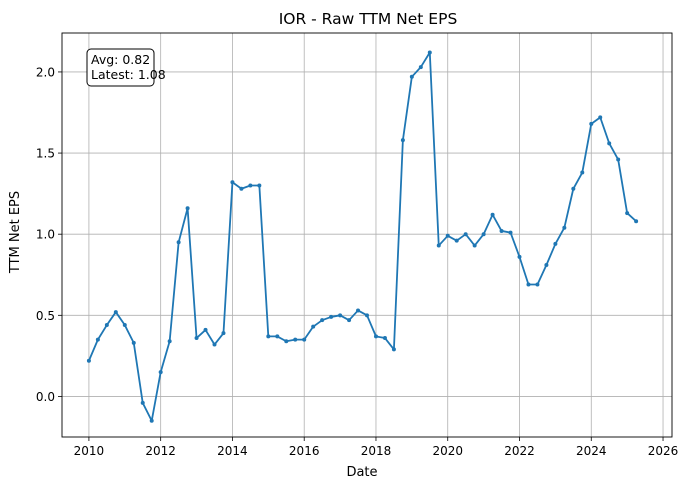  Describe the element at coordinates (591, 451) in the screenshot. I see `x-tick-label: 2024` at that location.